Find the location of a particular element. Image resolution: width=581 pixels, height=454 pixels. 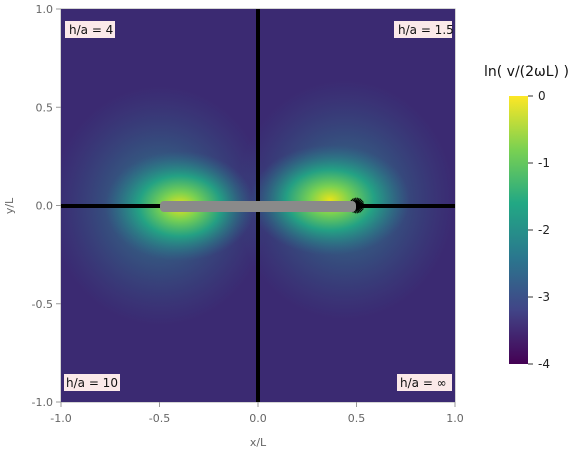

y-axis-ticks: 1.0 0.5 0.0 -0.5 -1.0 is located at coordinates (46, 206).